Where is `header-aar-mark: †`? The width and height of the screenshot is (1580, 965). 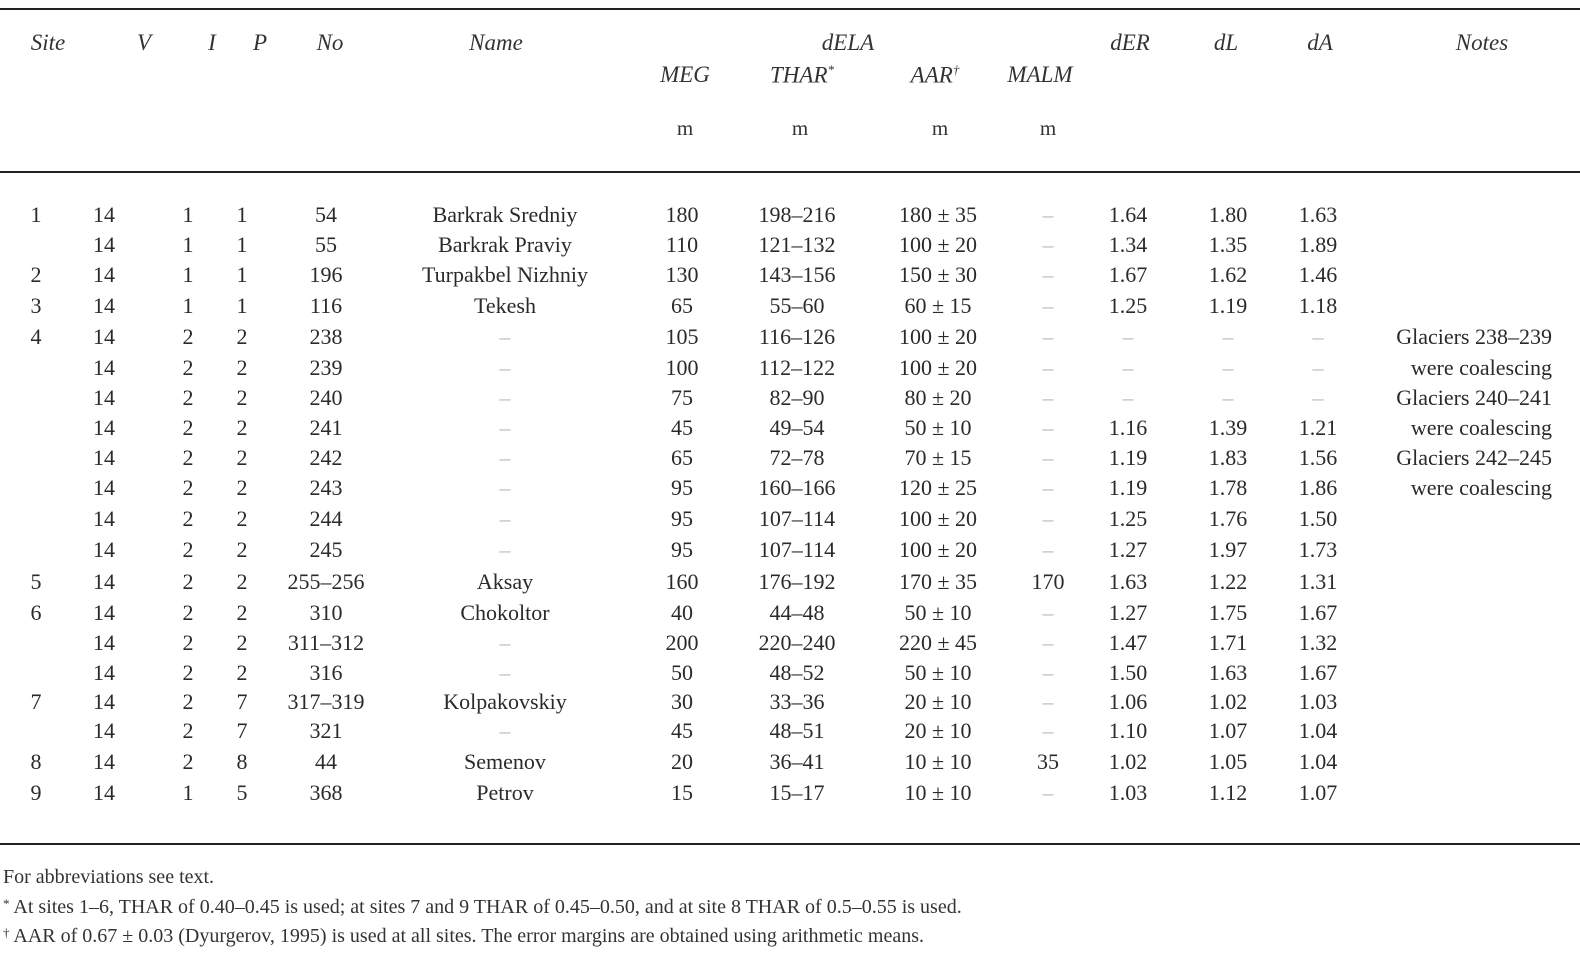
header-aar-mark: † is located at coordinates (956, 69).